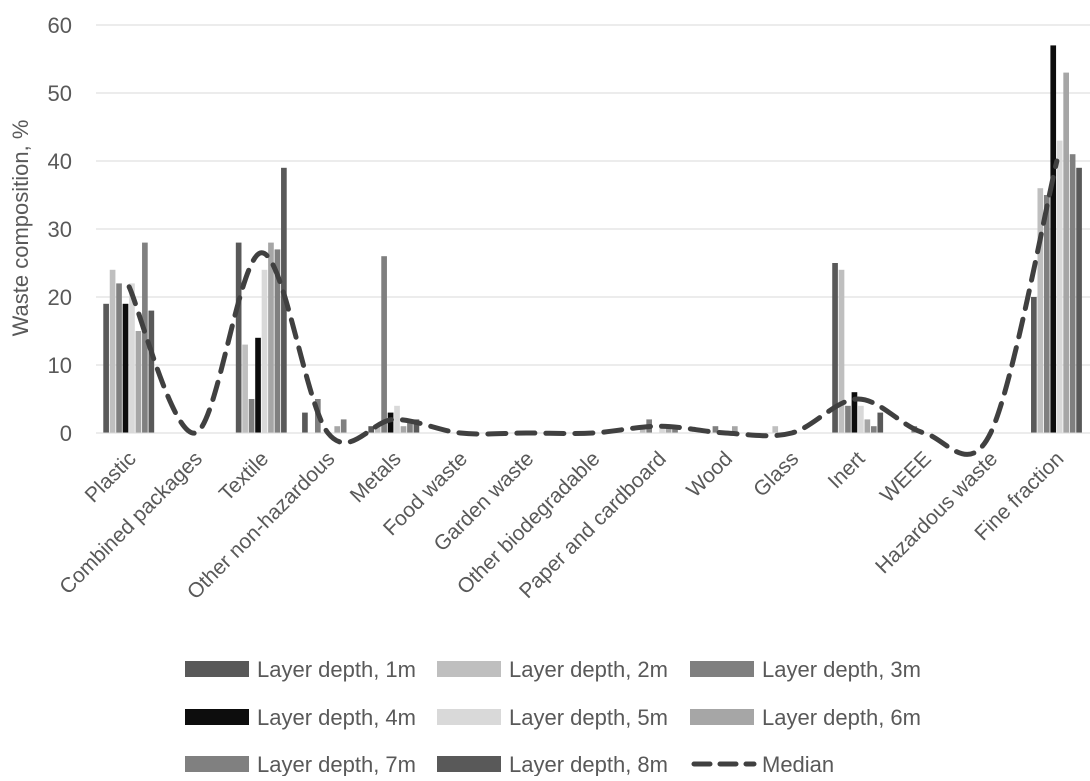 Image resolution: width=1090 pixels, height=781 pixels. I want to click on legend-item: Layer depth, 3m, so click(805, 669).